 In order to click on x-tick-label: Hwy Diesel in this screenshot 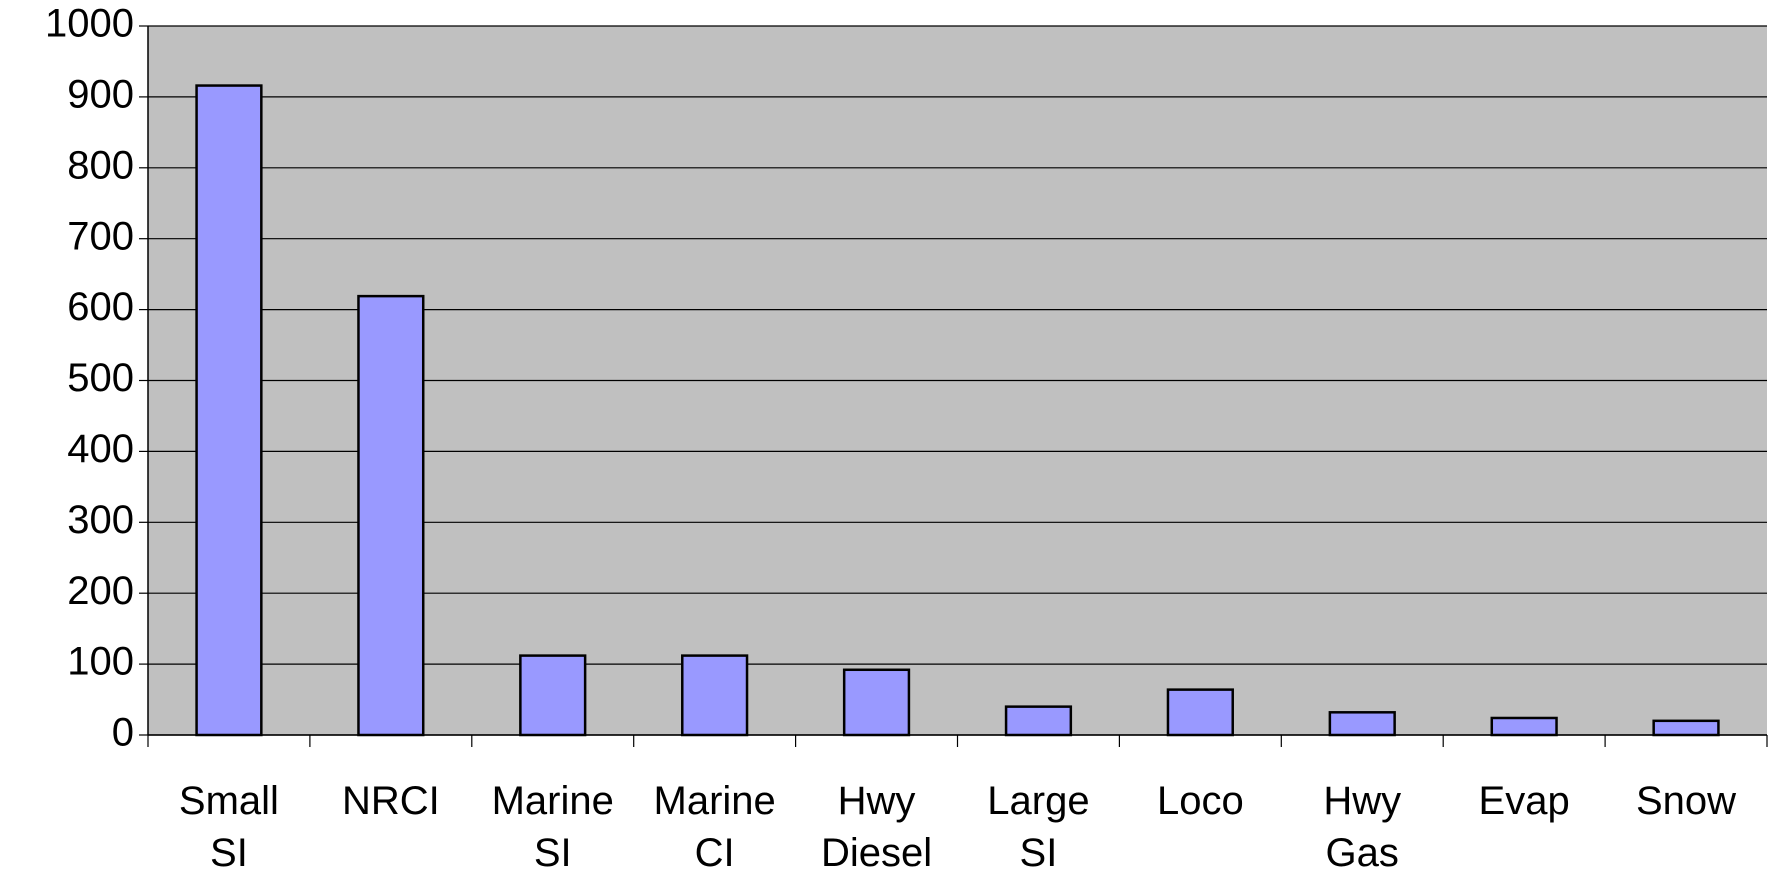, I will do `click(876, 827)`.